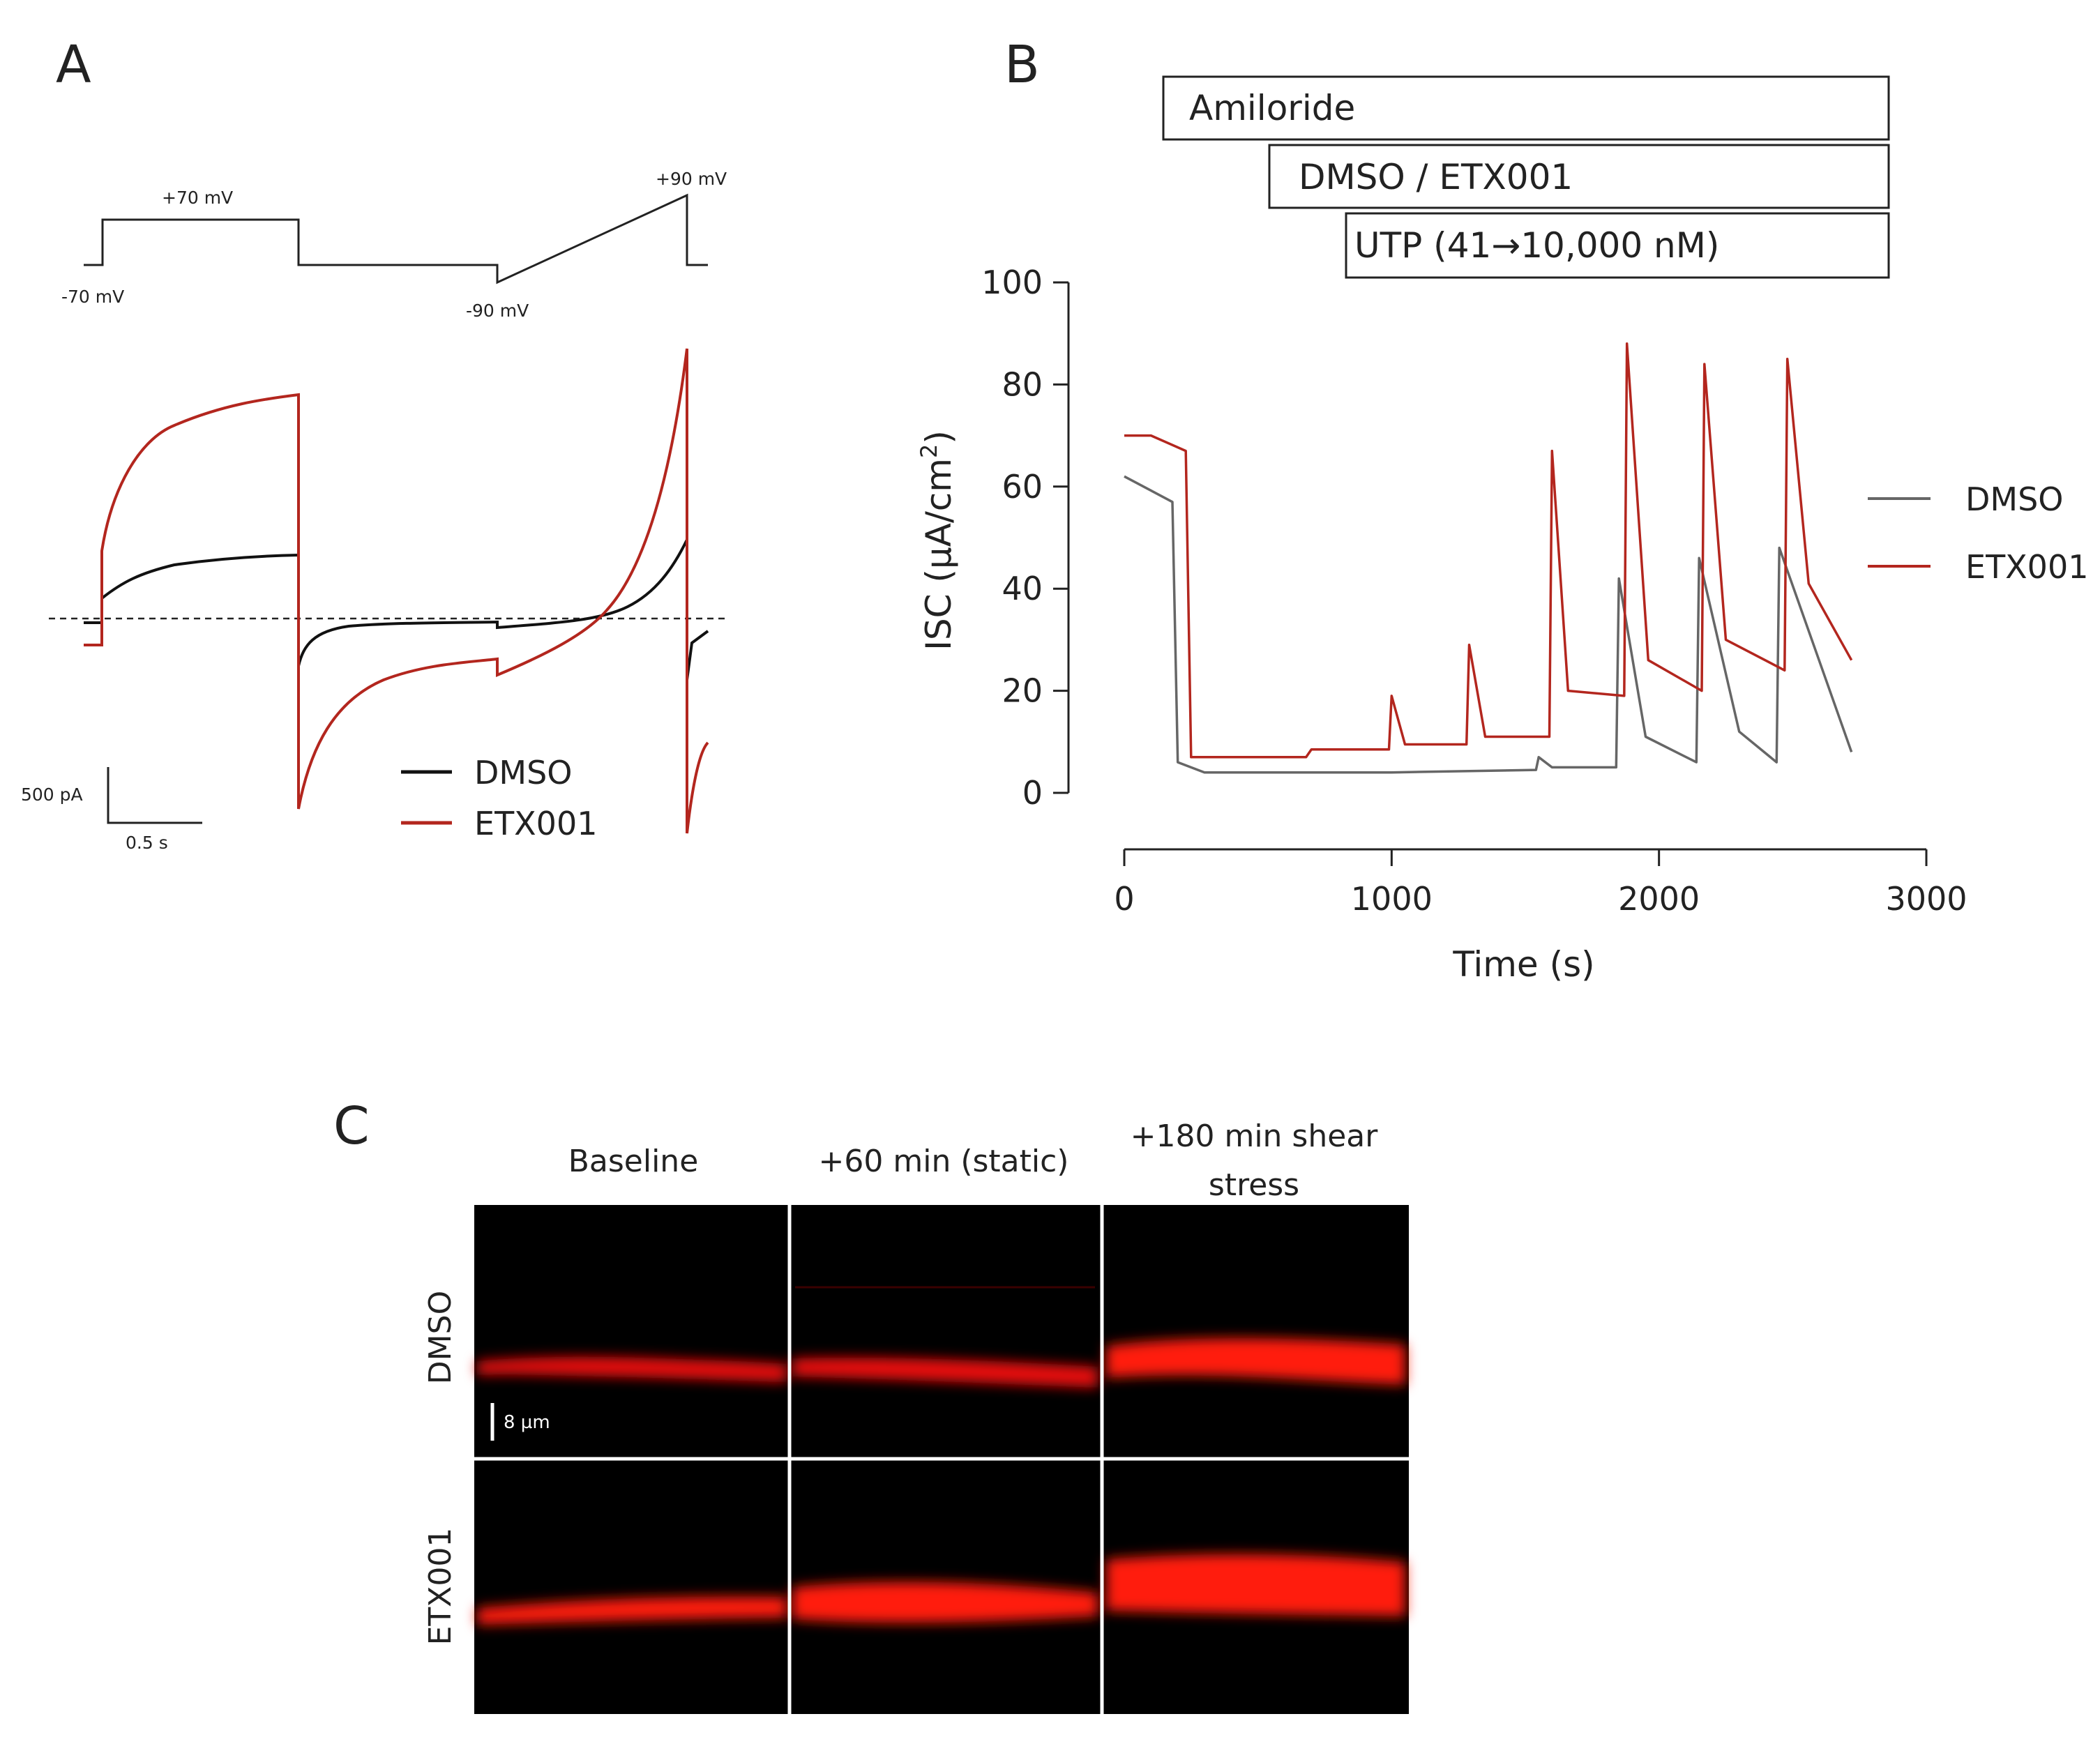 Image resolution: width=2100 pixels, height=1744 pixels. Describe the element at coordinates (1023, 384) in the screenshot. I see `y-tick-label: 80` at that location.